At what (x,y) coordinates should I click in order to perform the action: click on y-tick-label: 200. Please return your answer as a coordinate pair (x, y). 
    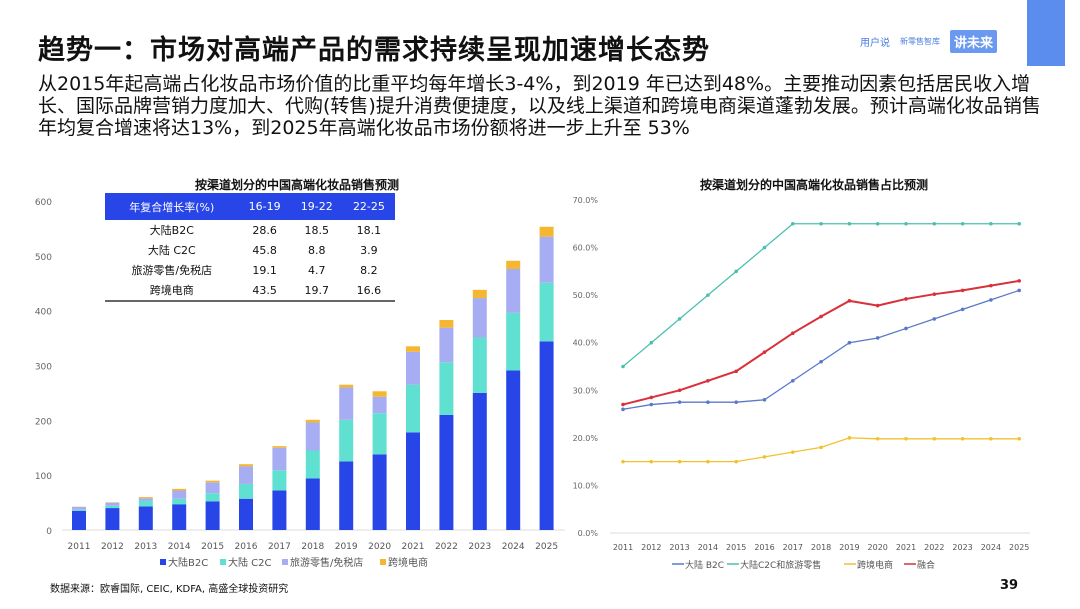
    Looking at the image, I should click on (43, 422).